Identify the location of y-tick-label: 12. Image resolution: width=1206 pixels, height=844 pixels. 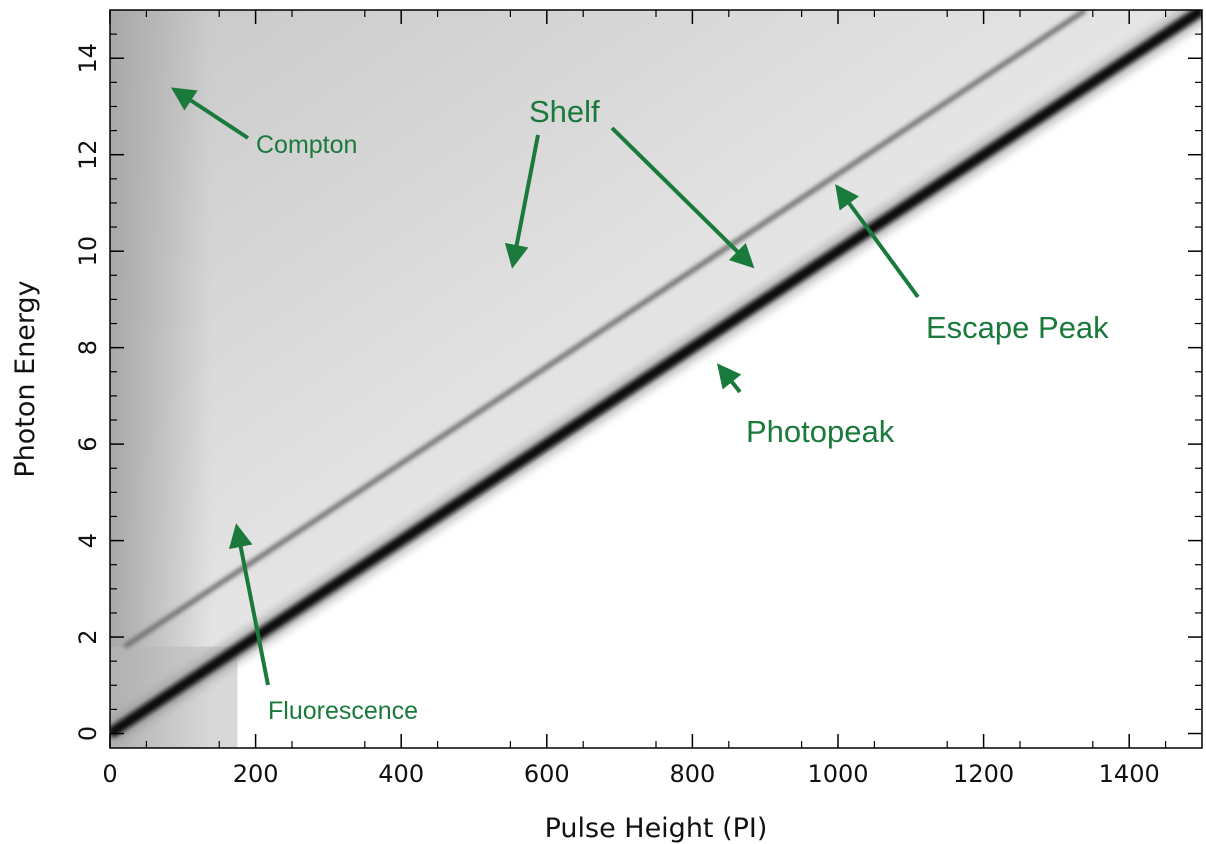
(88, 154).